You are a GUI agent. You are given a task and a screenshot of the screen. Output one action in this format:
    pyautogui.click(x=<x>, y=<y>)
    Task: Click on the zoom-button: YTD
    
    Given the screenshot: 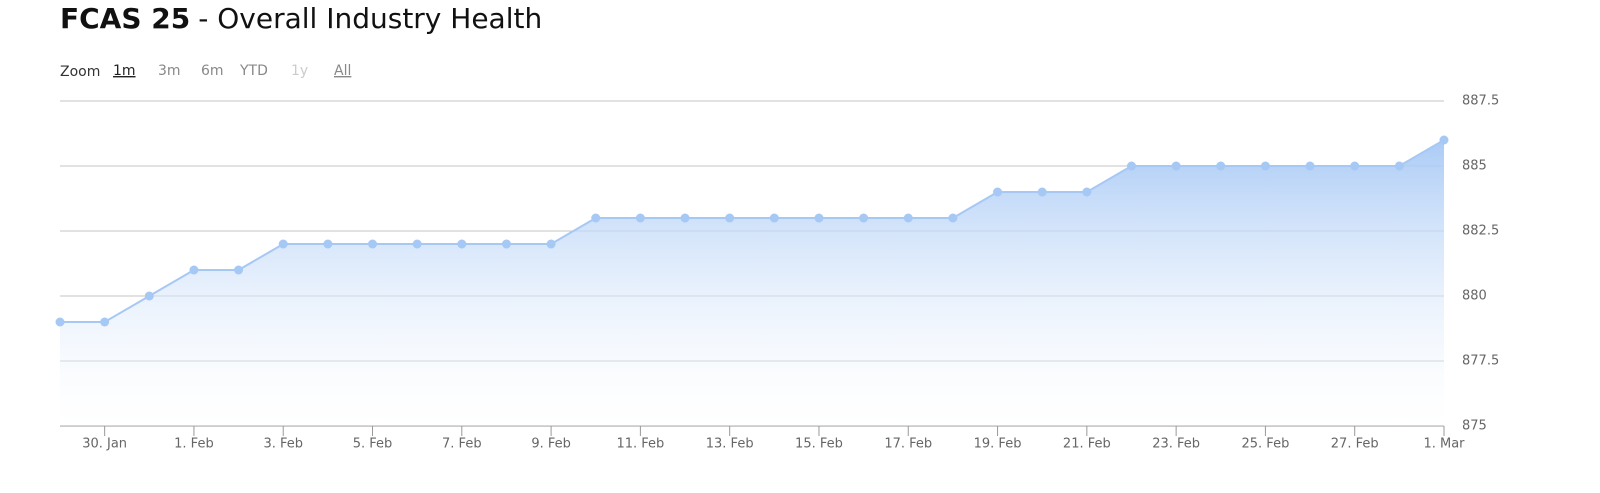 What is the action you would take?
    pyautogui.click(x=253, y=71)
    